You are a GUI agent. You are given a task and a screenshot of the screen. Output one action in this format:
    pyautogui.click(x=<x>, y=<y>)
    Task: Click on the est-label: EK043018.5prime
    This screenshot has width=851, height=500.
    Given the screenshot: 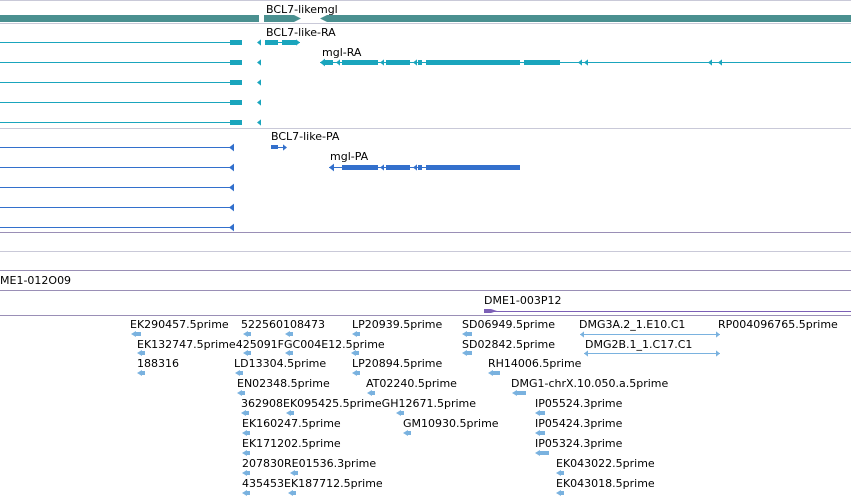 What is the action you would take?
    pyautogui.click(x=605, y=483)
    